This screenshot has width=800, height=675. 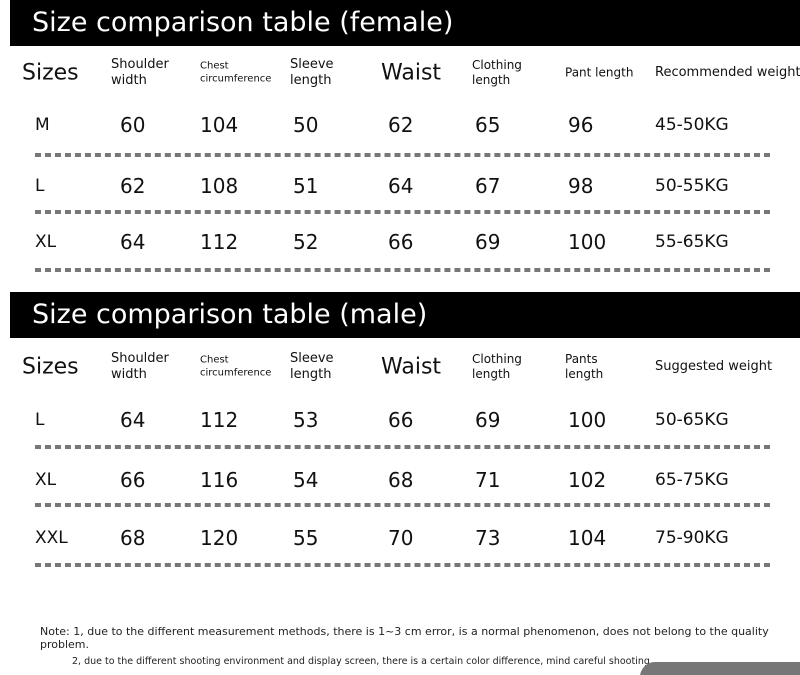 What do you see at coordinates (306, 538) in the screenshot?
I see `value-cell: 55` at bounding box center [306, 538].